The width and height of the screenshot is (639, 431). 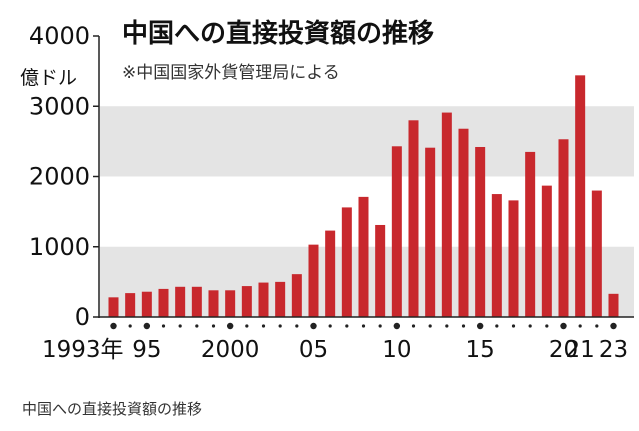 I want to click on y-tick-label: 4000, so click(x=59, y=36).